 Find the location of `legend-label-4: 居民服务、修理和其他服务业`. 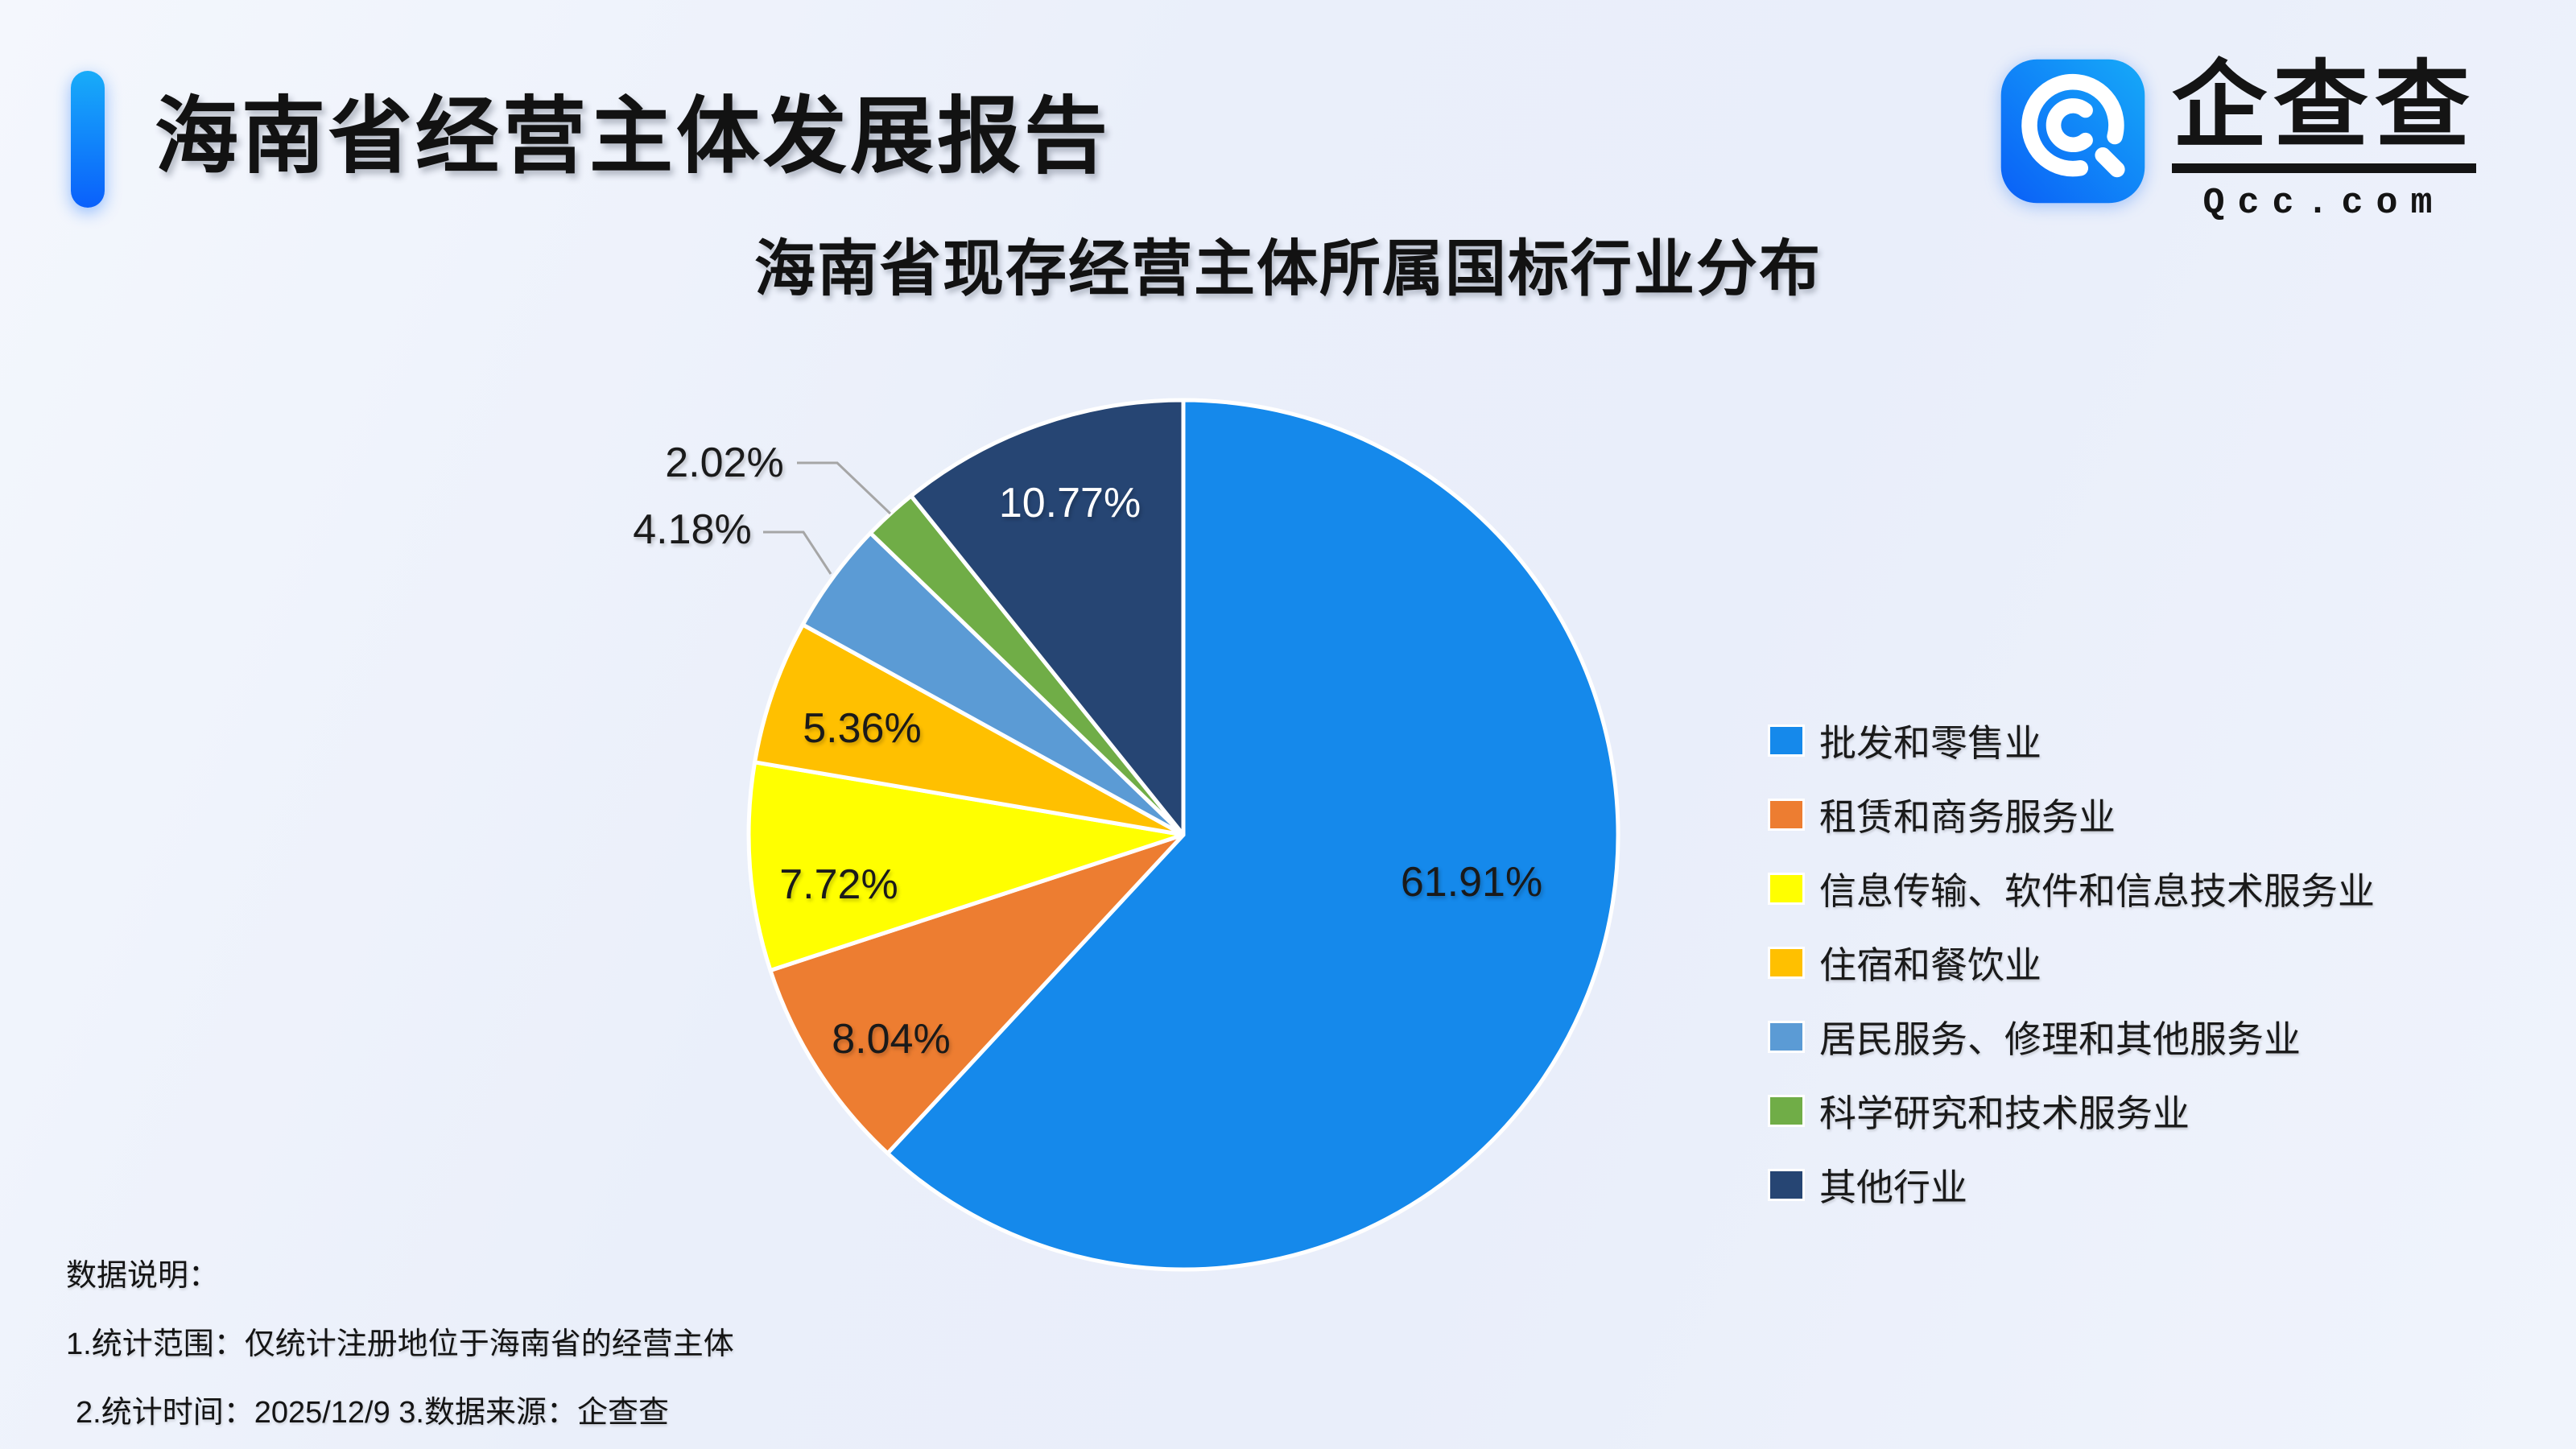

legend-label-4: 居民服务、修理和其他服务业 is located at coordinates (2060, 1039).